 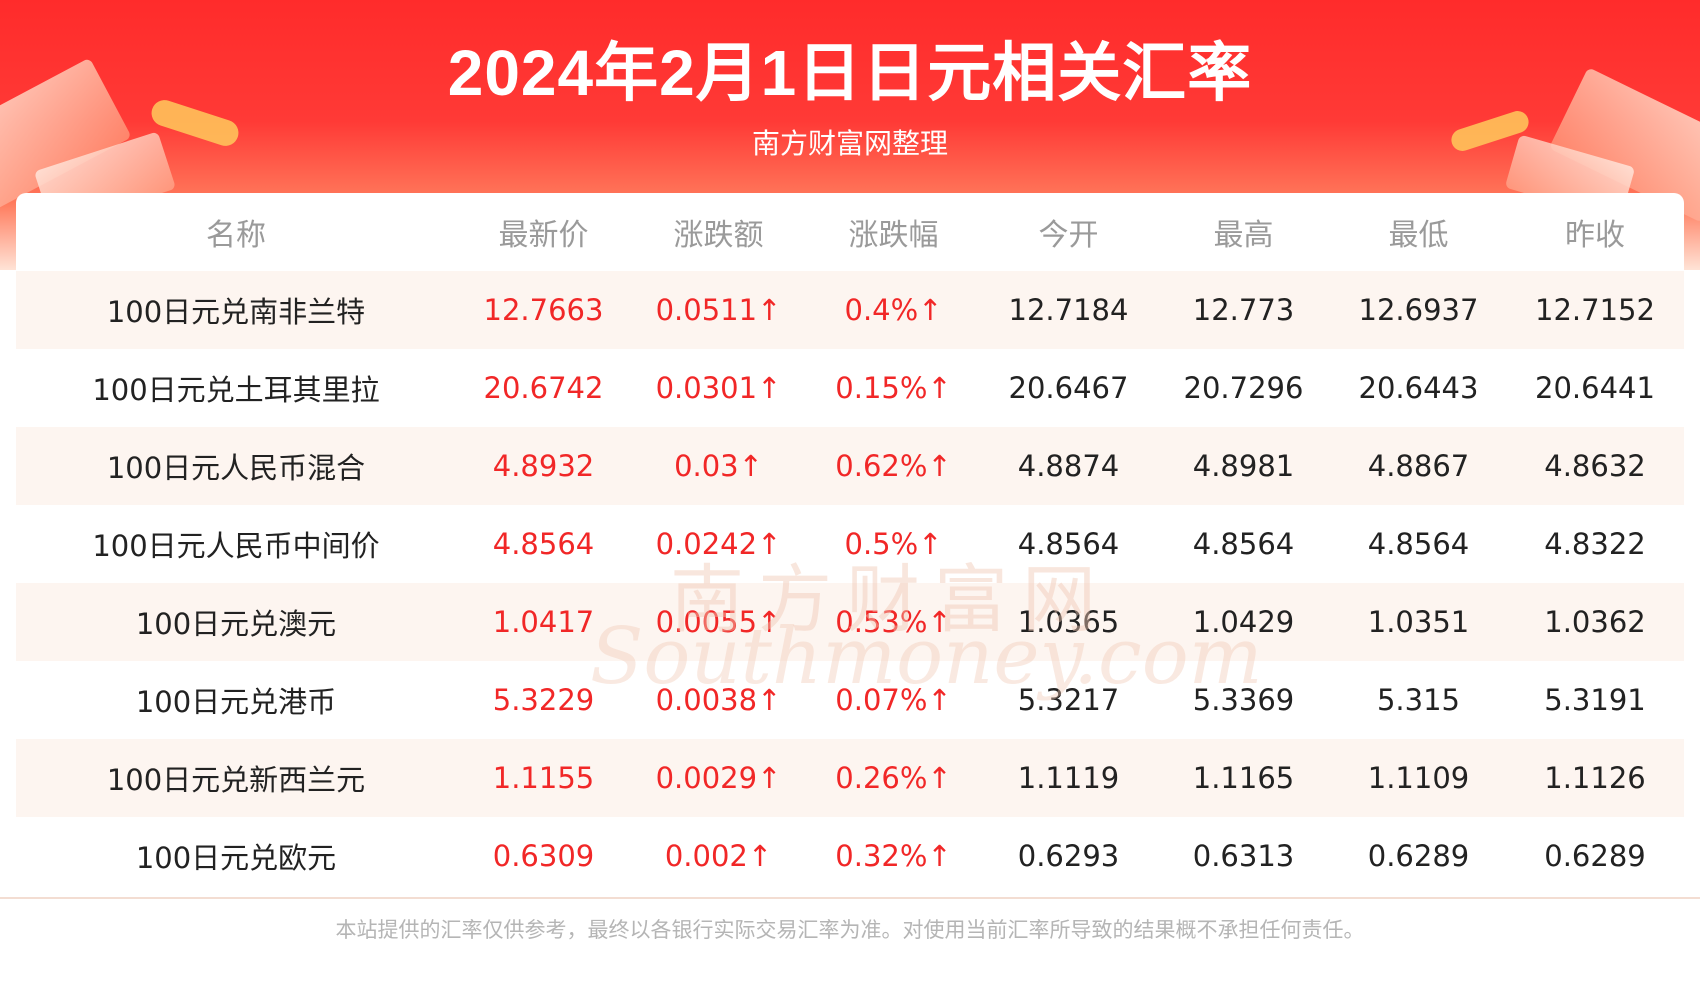 I want to click on cell-high: 1.1165, so click(x=1243, y=778).